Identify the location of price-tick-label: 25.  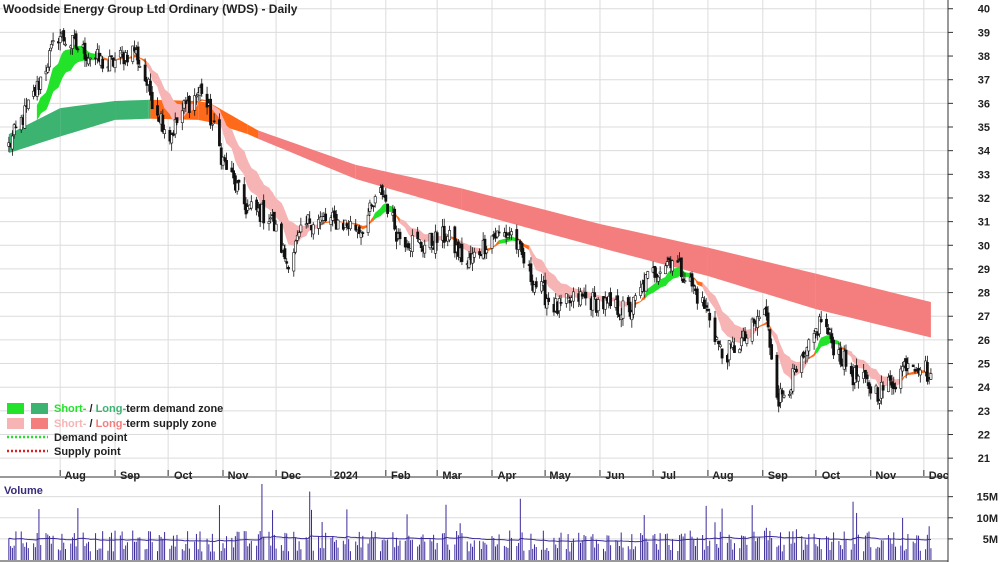
(984, 365).